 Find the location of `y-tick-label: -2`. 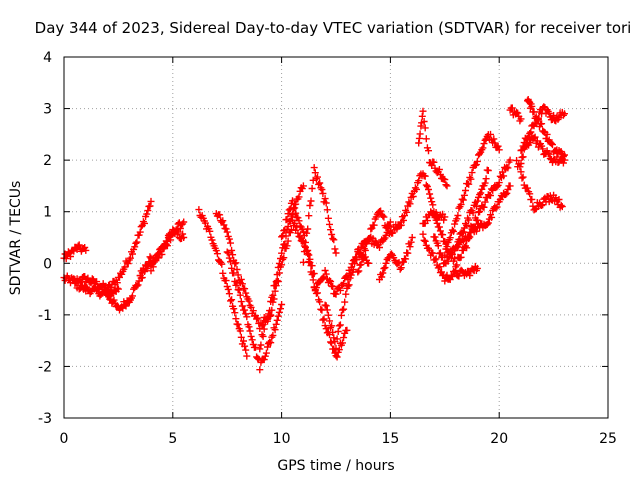

y-tick-label: -2 is located at coordinates (45, 367).